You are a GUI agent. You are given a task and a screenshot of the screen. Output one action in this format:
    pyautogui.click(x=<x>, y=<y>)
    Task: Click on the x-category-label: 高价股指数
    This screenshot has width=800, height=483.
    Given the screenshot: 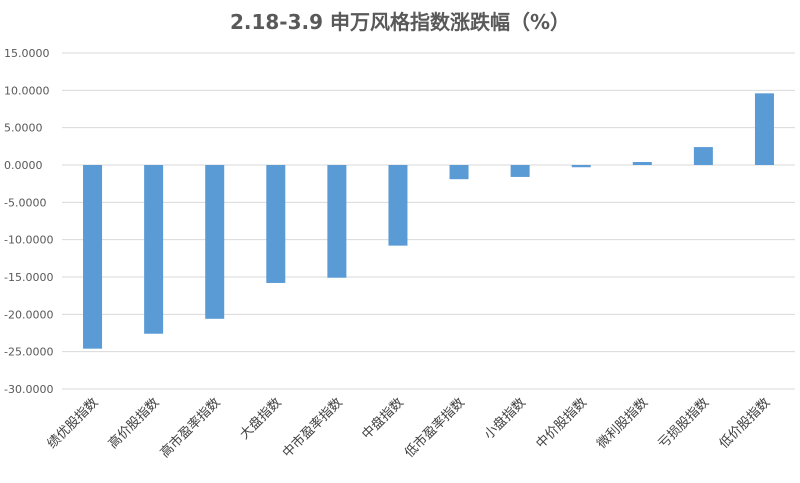 What is the action you would take?
    pyautogui.click(x=133, y=423)
    